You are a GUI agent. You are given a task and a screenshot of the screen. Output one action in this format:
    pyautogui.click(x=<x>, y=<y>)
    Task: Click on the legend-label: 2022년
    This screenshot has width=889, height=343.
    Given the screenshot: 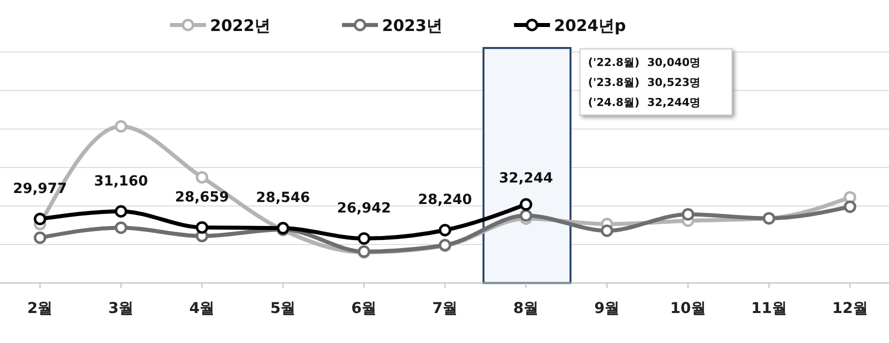 What is the action you would take?
    pyautogui.click(x=240, y=25)
    